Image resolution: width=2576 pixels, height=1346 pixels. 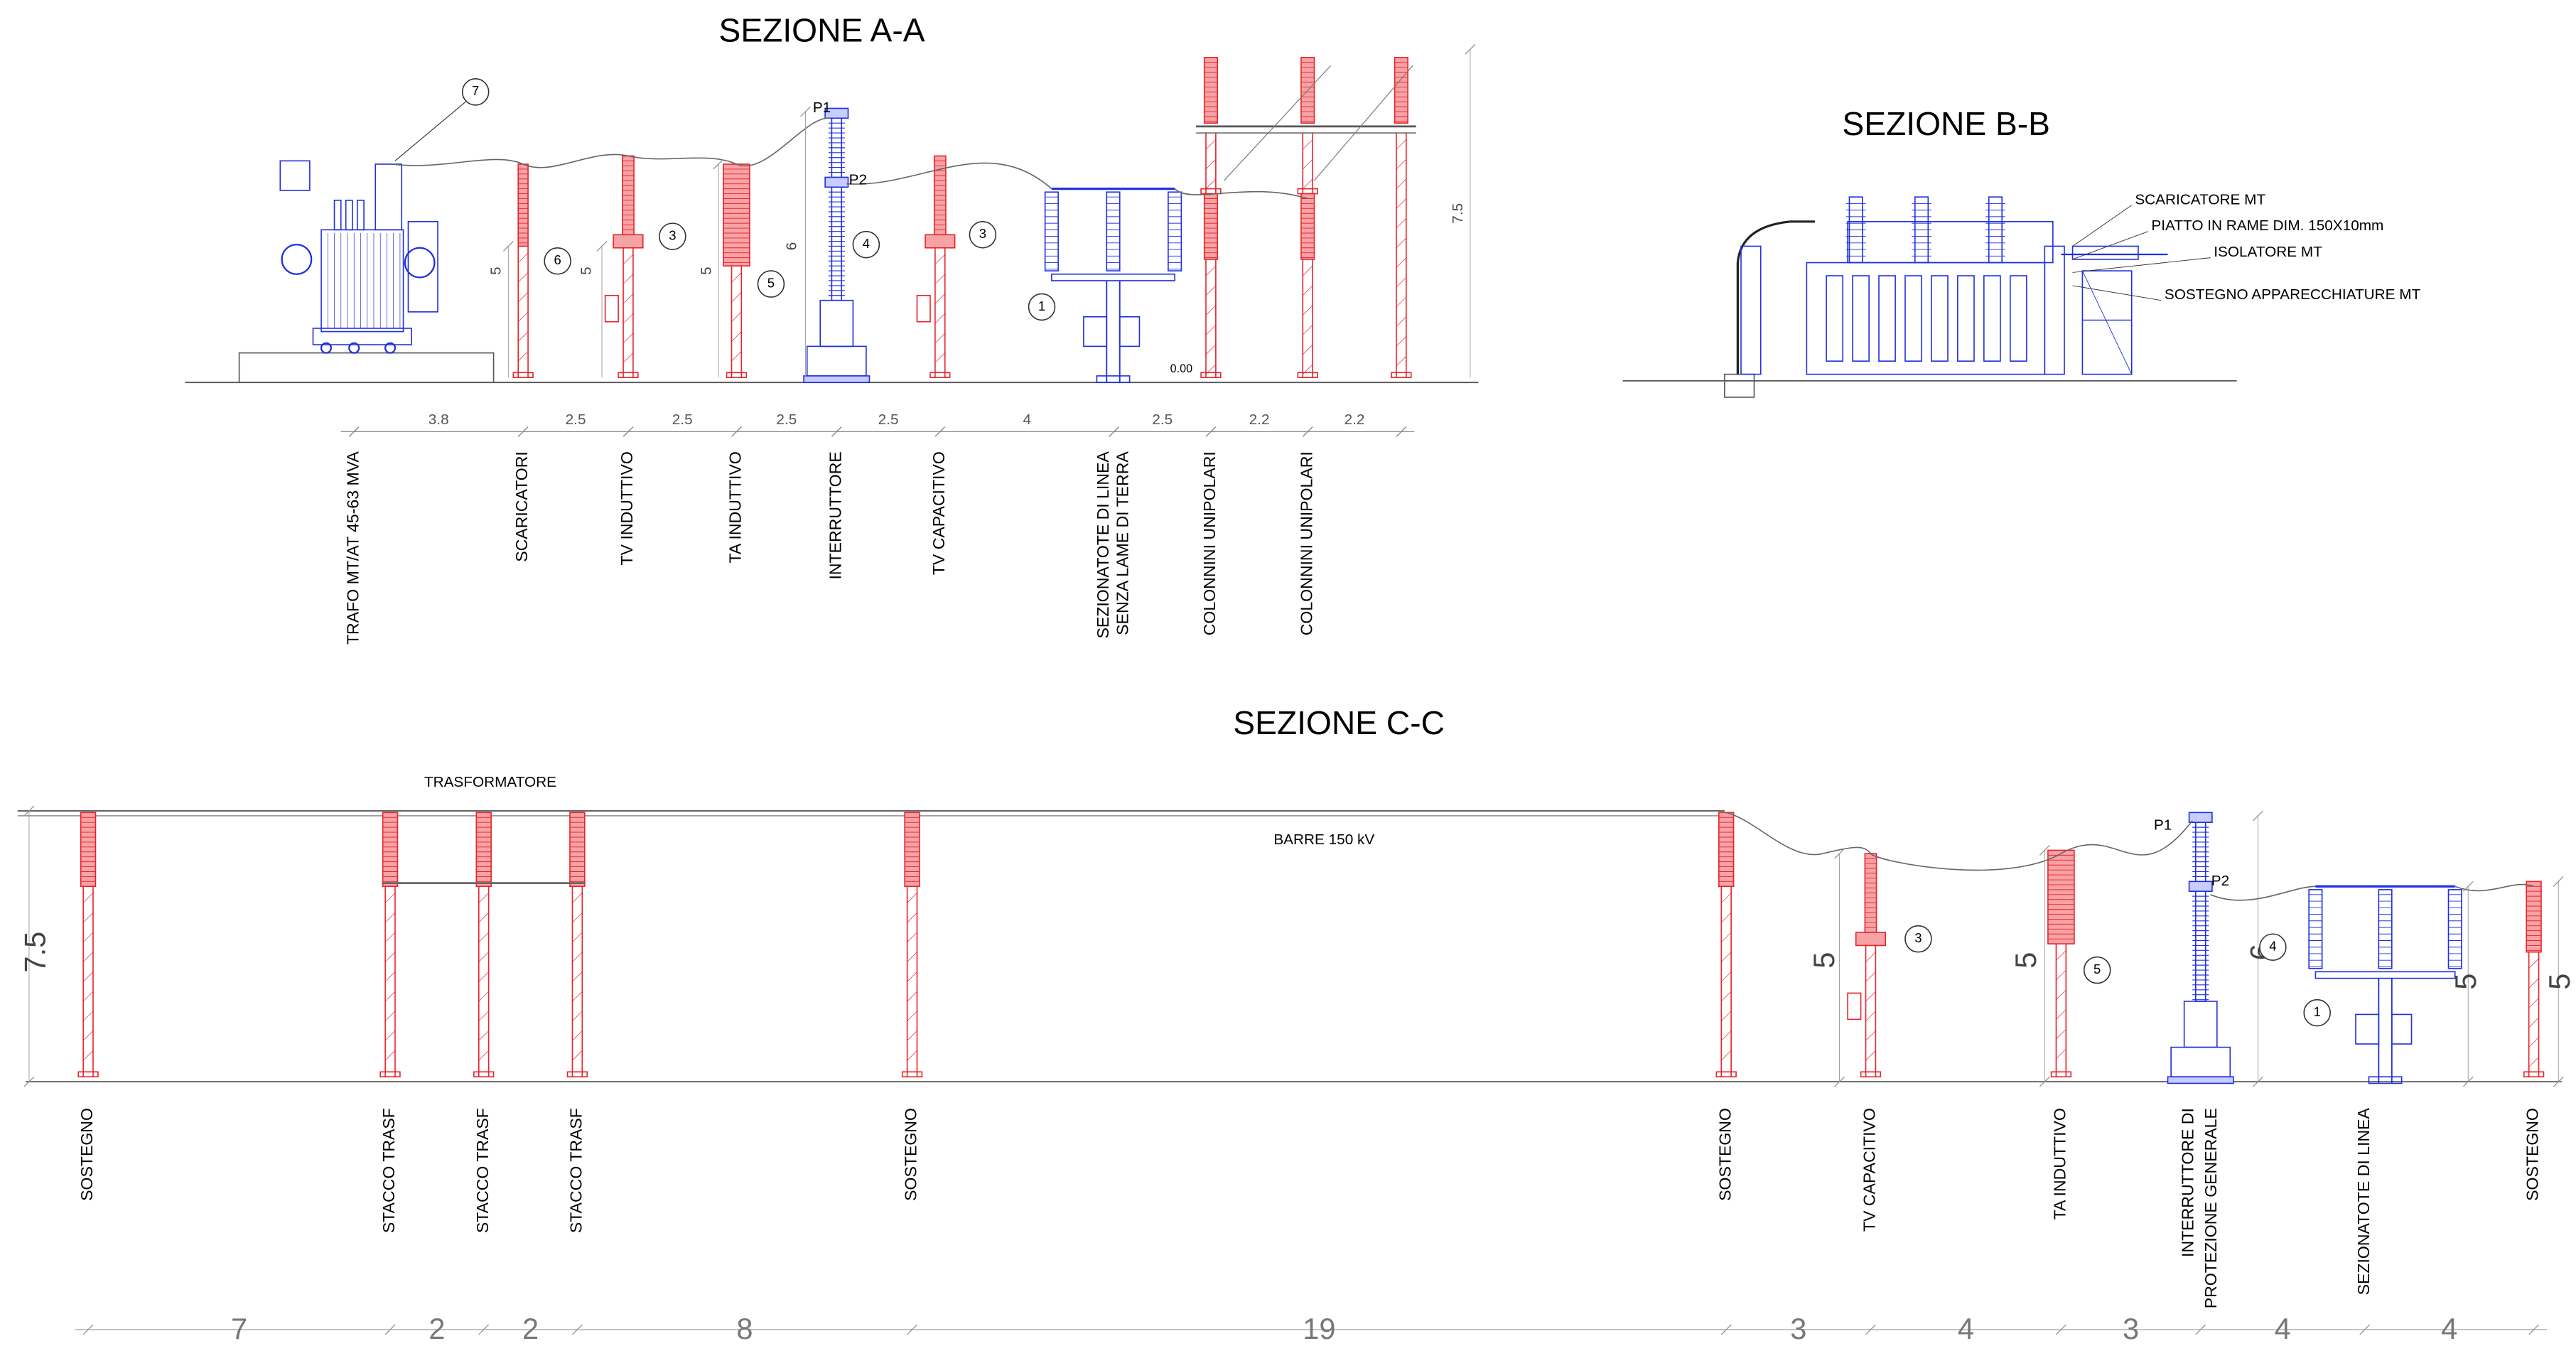 I want to click on leader, so click(x=2117, y=293).